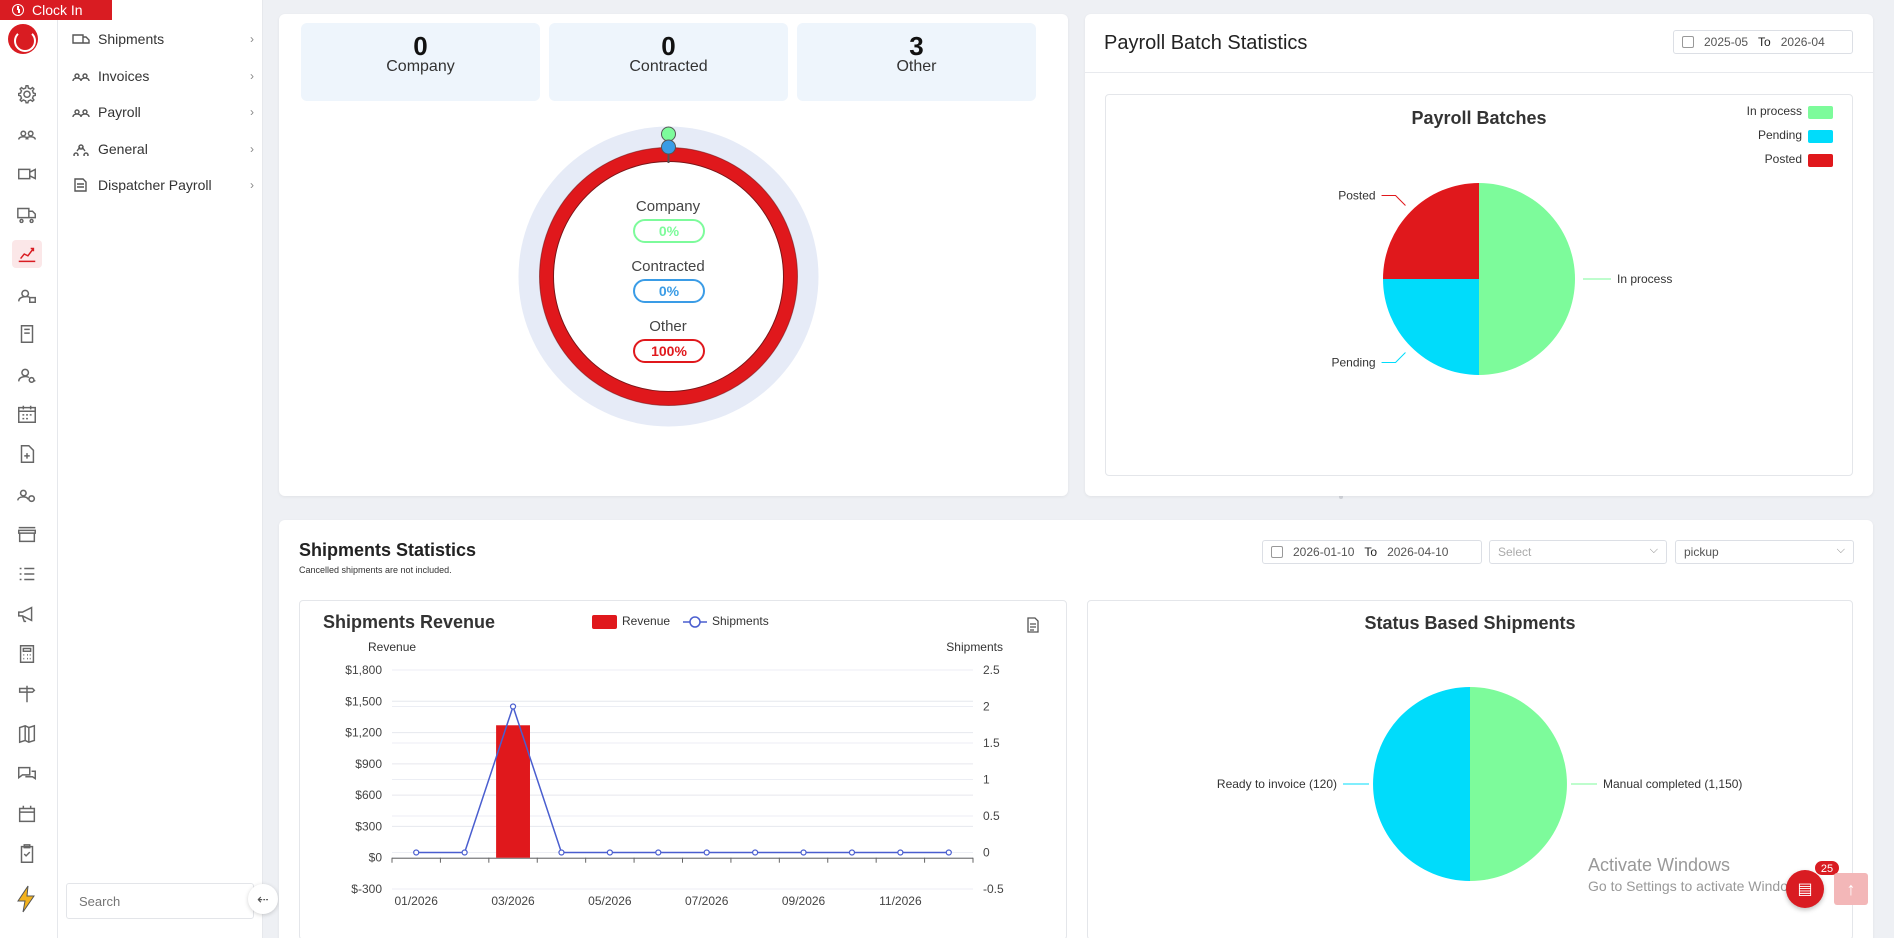  What do you see at coordinates (513, 791) in the screenshot?
I see `bar-revenue` at bounding box center [513, 791].